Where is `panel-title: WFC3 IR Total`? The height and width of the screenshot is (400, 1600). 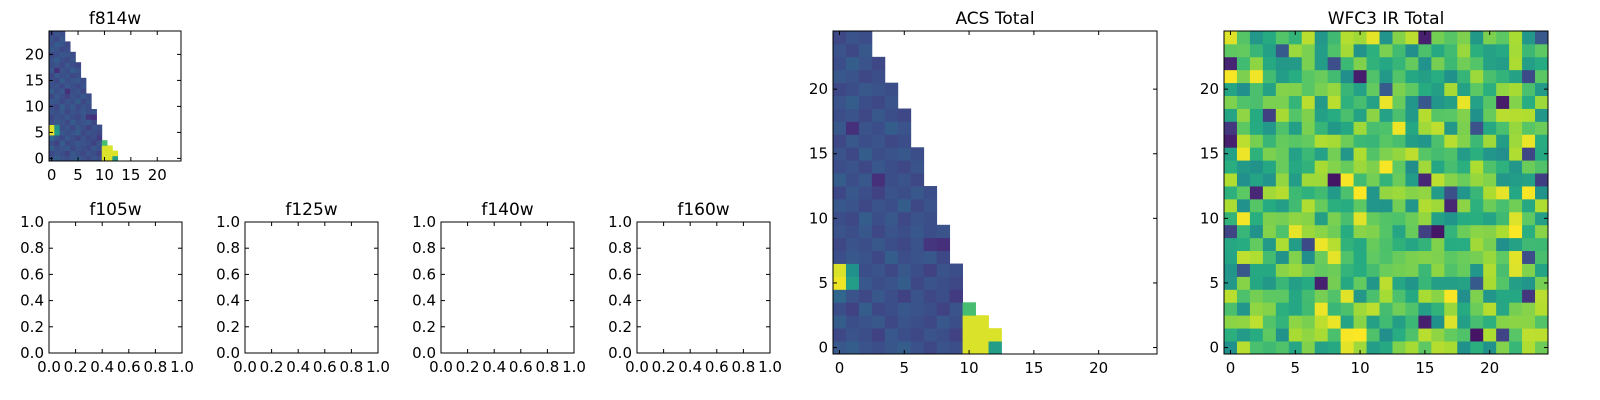
panel-title: WFC3 IR Total is located at coordinates (1386, 19).